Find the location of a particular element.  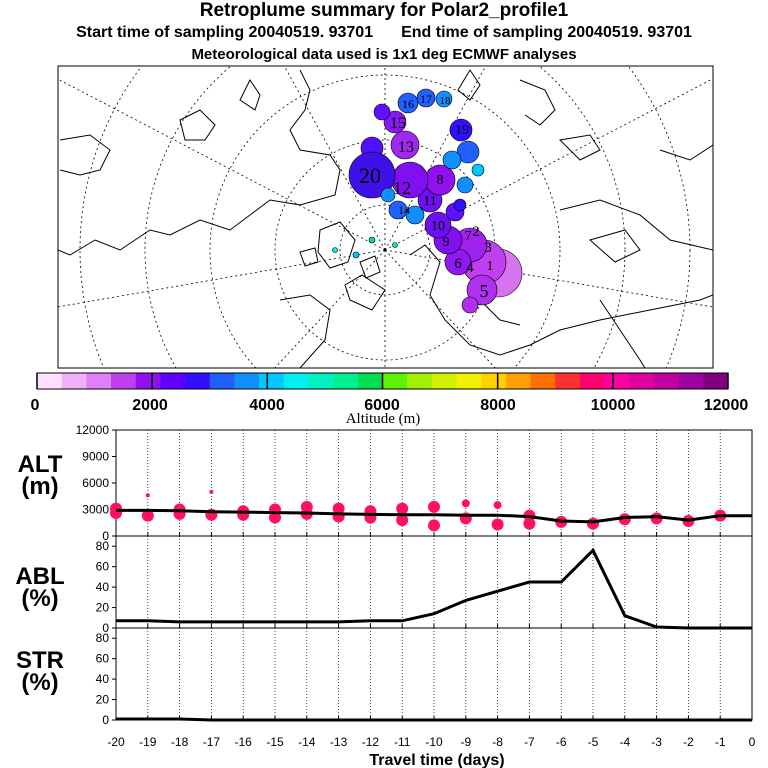

abl-panel-label: ABL (%) is located at coordinates (40, 587).